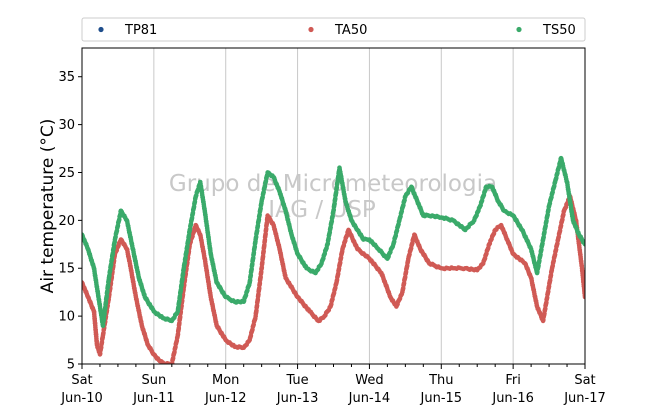  I want to click on x-tick-day-label: Sun, so click(153, 380).